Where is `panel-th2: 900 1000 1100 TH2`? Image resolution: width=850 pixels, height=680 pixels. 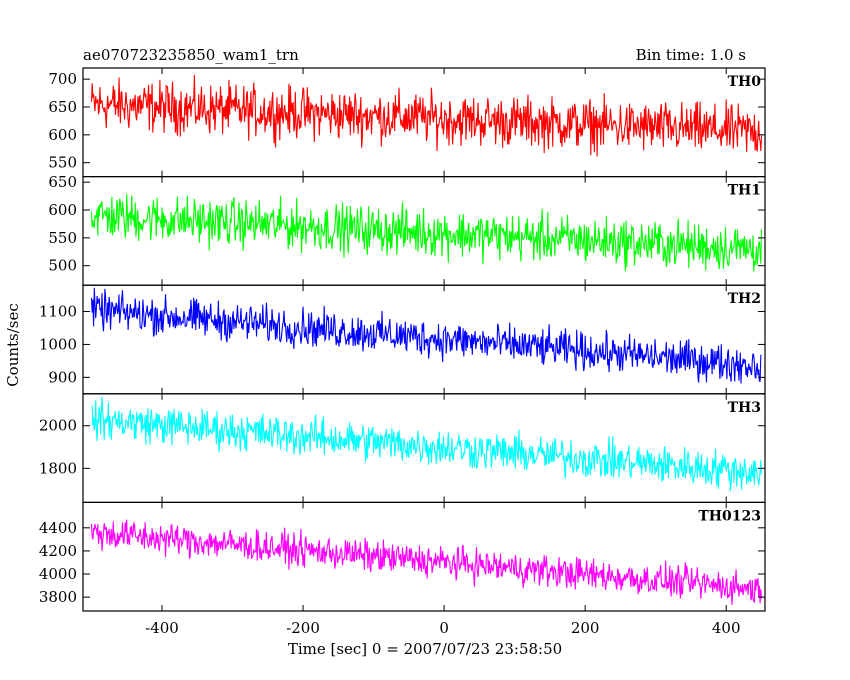 panel-th2: 900 1000 1100 TH2 is located at coordinates (402, 339).